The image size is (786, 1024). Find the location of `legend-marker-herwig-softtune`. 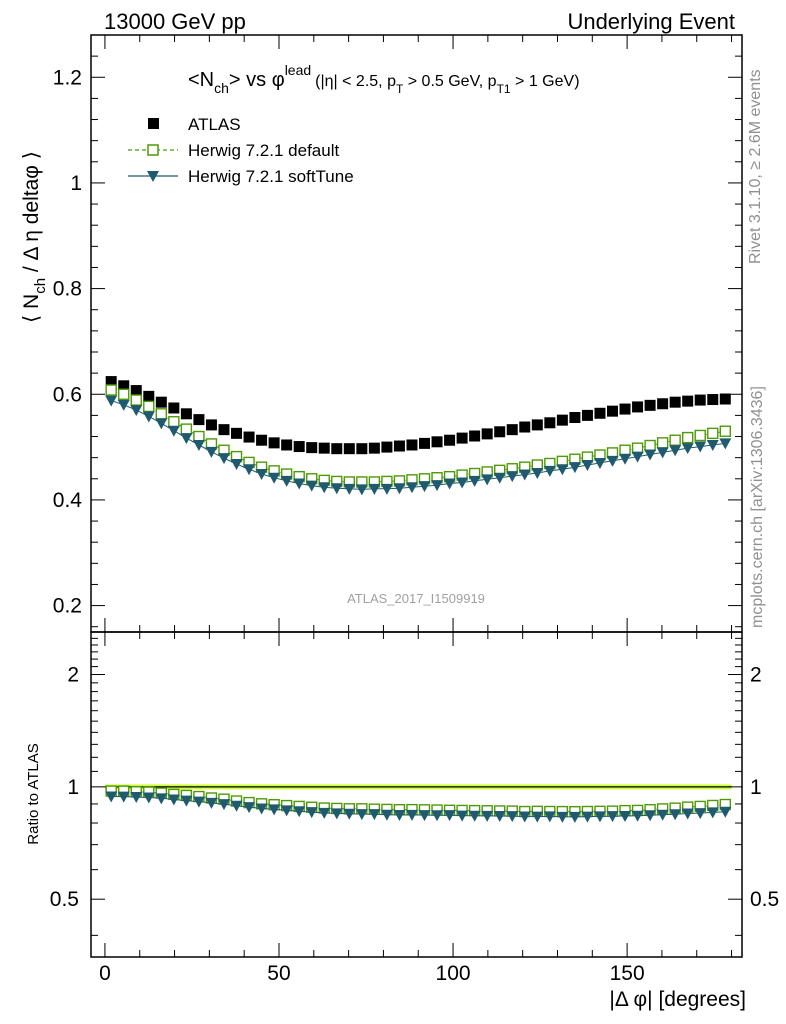

legend-marker-herwig-softtune is located at coordinates (153, 176).